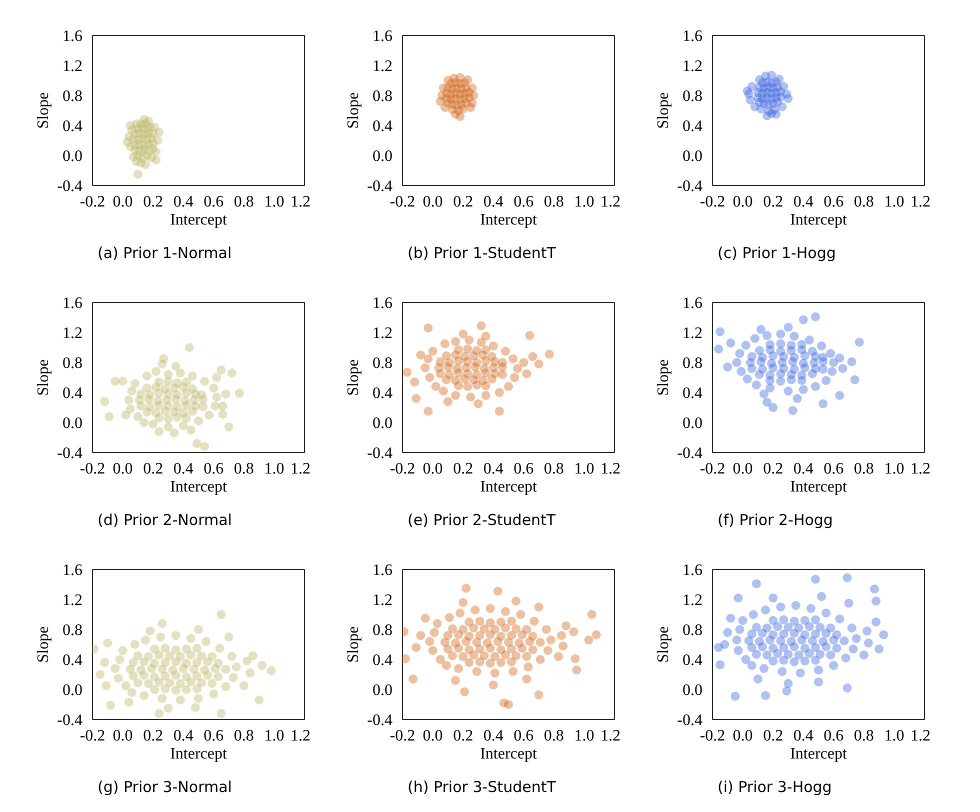  What do you see at coordinates (482, 253) in the screenshot?
I see `text: (b) Prior 1-StudentT` at bounding box center [482, 253].